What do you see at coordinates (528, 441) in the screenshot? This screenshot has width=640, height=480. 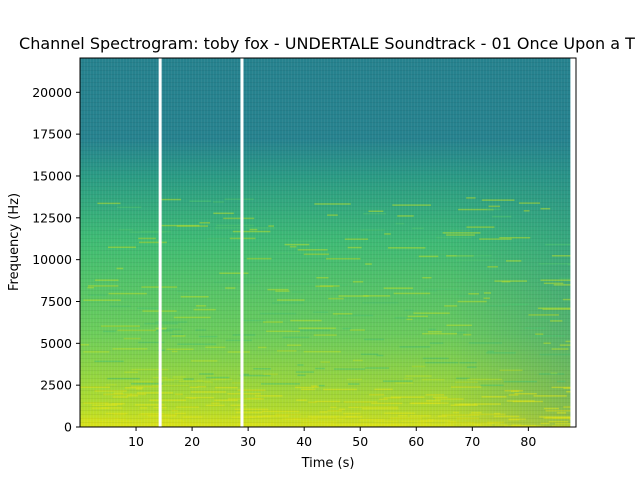 I see `x-tick-label: 80` at bounding box center [528, 441].